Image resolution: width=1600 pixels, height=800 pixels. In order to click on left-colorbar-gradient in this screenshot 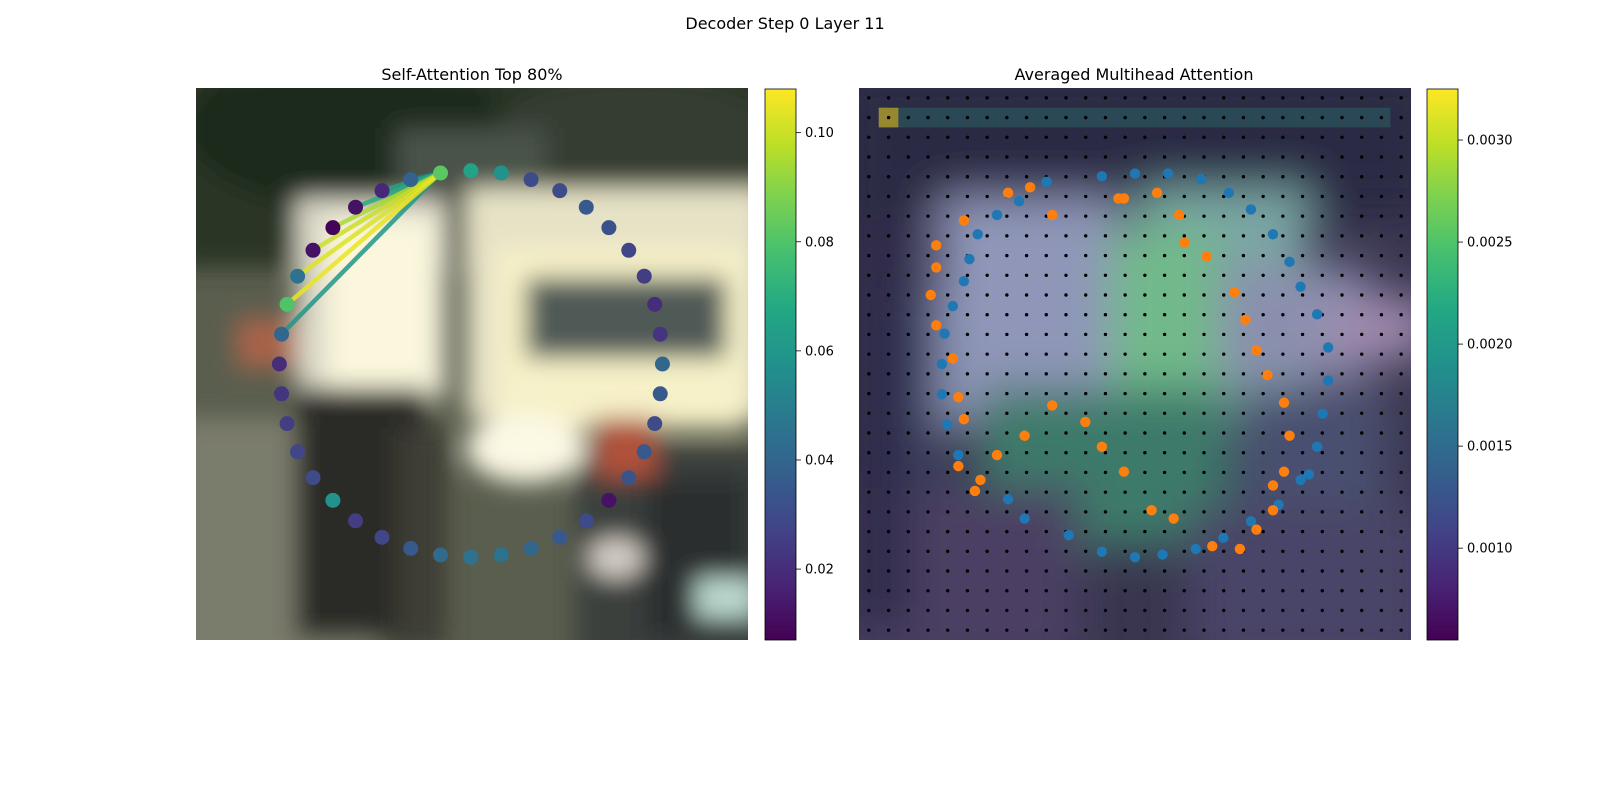, I will do `click(780, 364)`.